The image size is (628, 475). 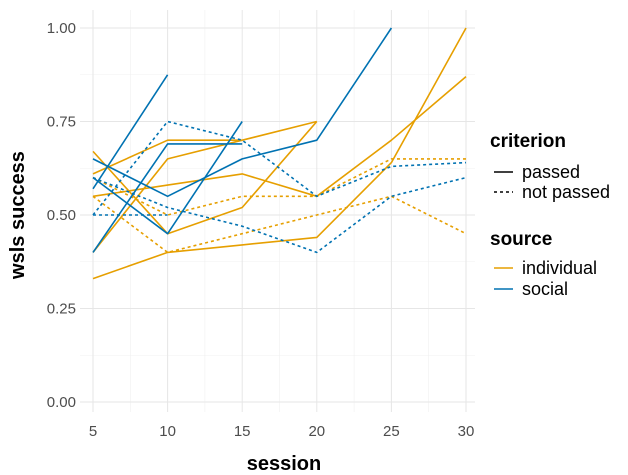 I want to click on x-axis-ticks: 5 10 15 20 25 30, so click(x=282, y=431).